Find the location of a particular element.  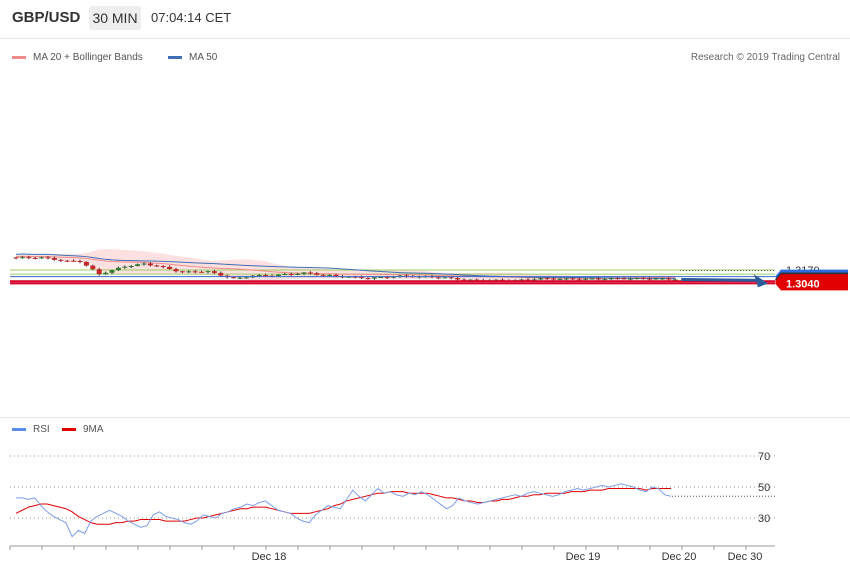

ma50-legend-swatch is located at coordinates (175, 57).